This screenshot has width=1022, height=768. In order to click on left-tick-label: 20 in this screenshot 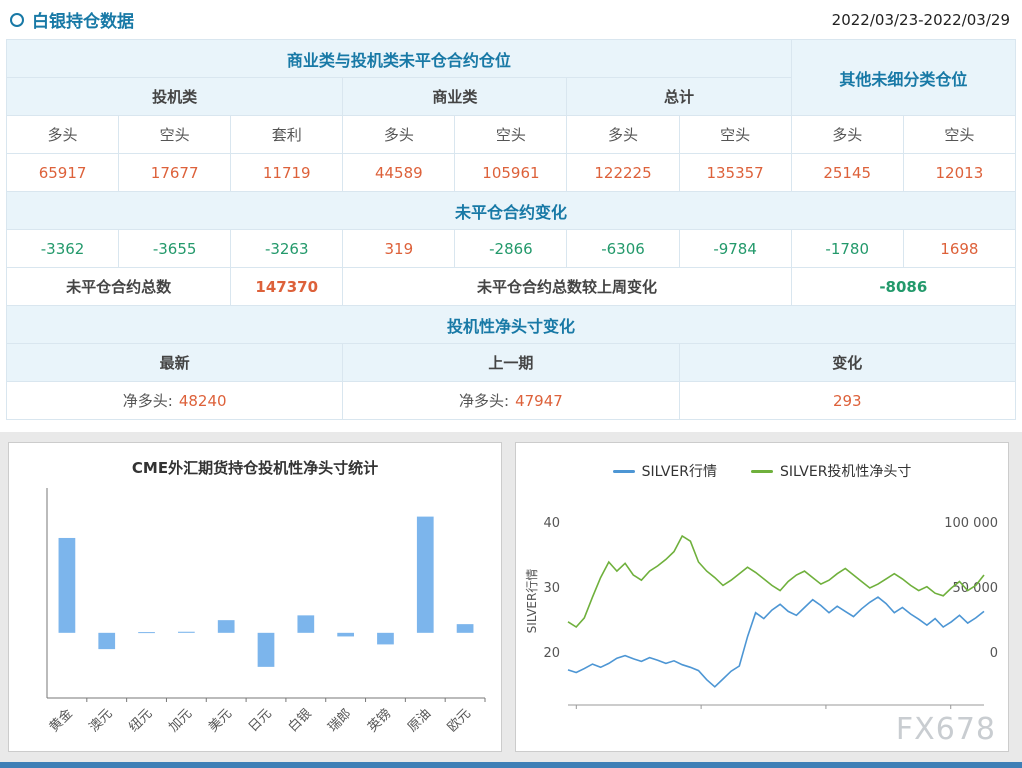, I will do `click(551, 653)`.